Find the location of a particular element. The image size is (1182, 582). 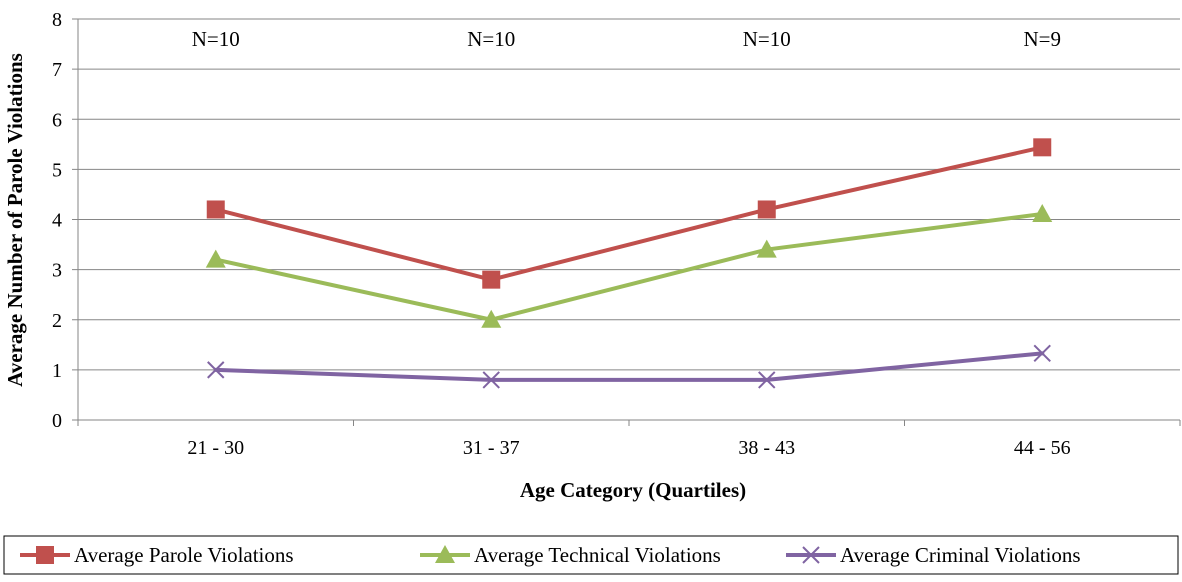

legend-box is located at coordinates (591, 555).